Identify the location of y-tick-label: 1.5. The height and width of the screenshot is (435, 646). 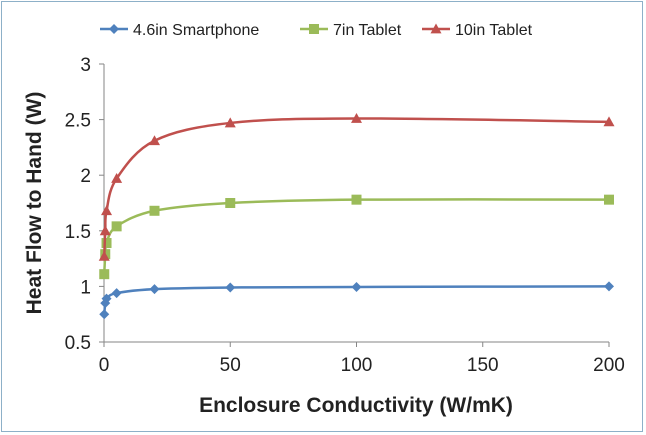
(78, 232).